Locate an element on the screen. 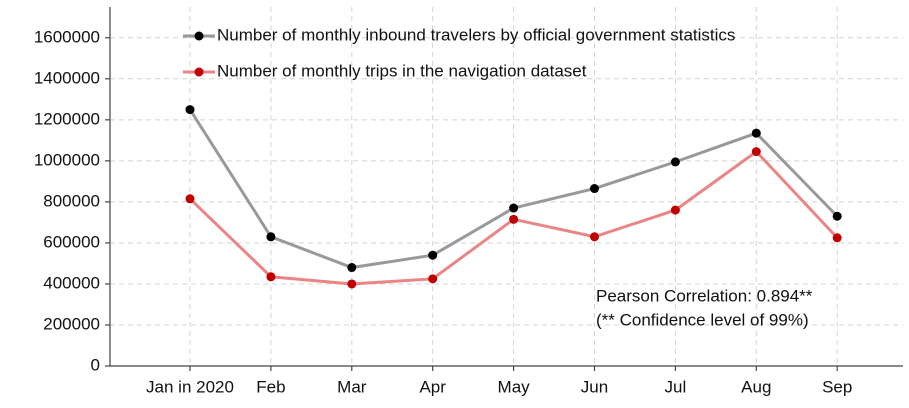  x-tick-label: Jan in 2020 is located at coordinates (190, 386).